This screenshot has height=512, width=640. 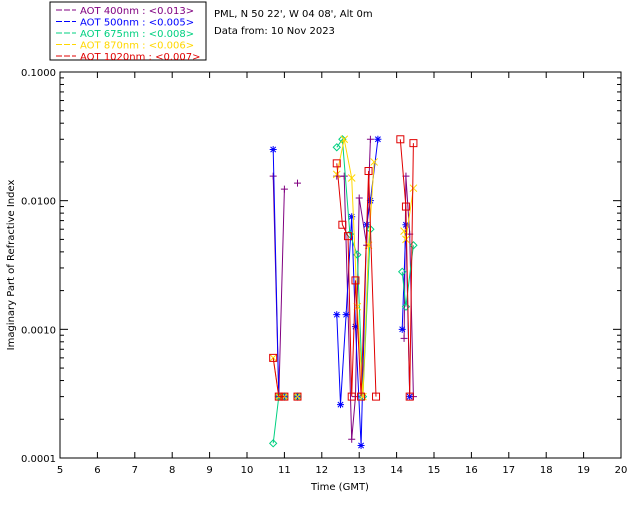 I want to click on x-tick-label: 8, so click(x=172, y=470).